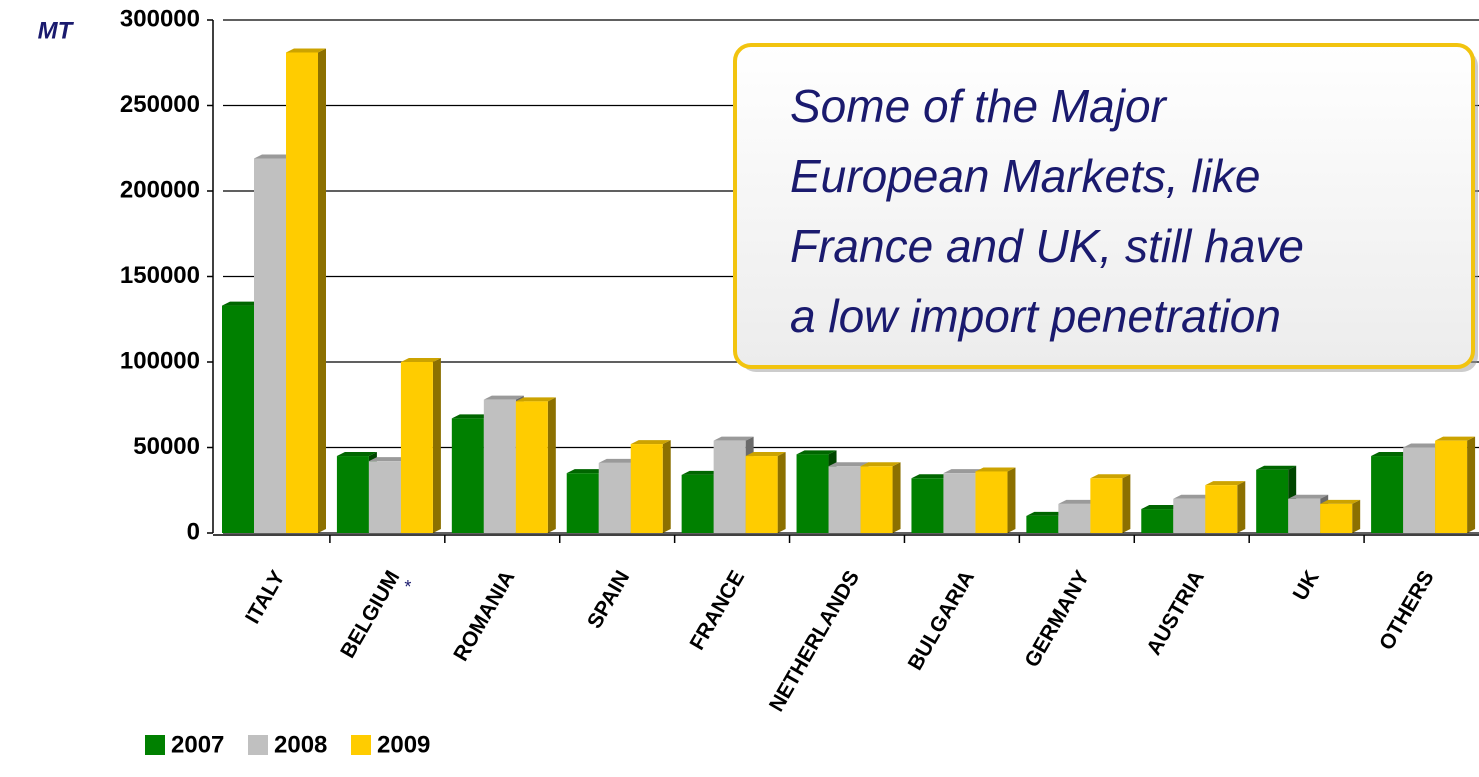 This screenshot has height=777, width=1479. I want to click on annotation-line: France and UK, still have, so click(1047, 246).